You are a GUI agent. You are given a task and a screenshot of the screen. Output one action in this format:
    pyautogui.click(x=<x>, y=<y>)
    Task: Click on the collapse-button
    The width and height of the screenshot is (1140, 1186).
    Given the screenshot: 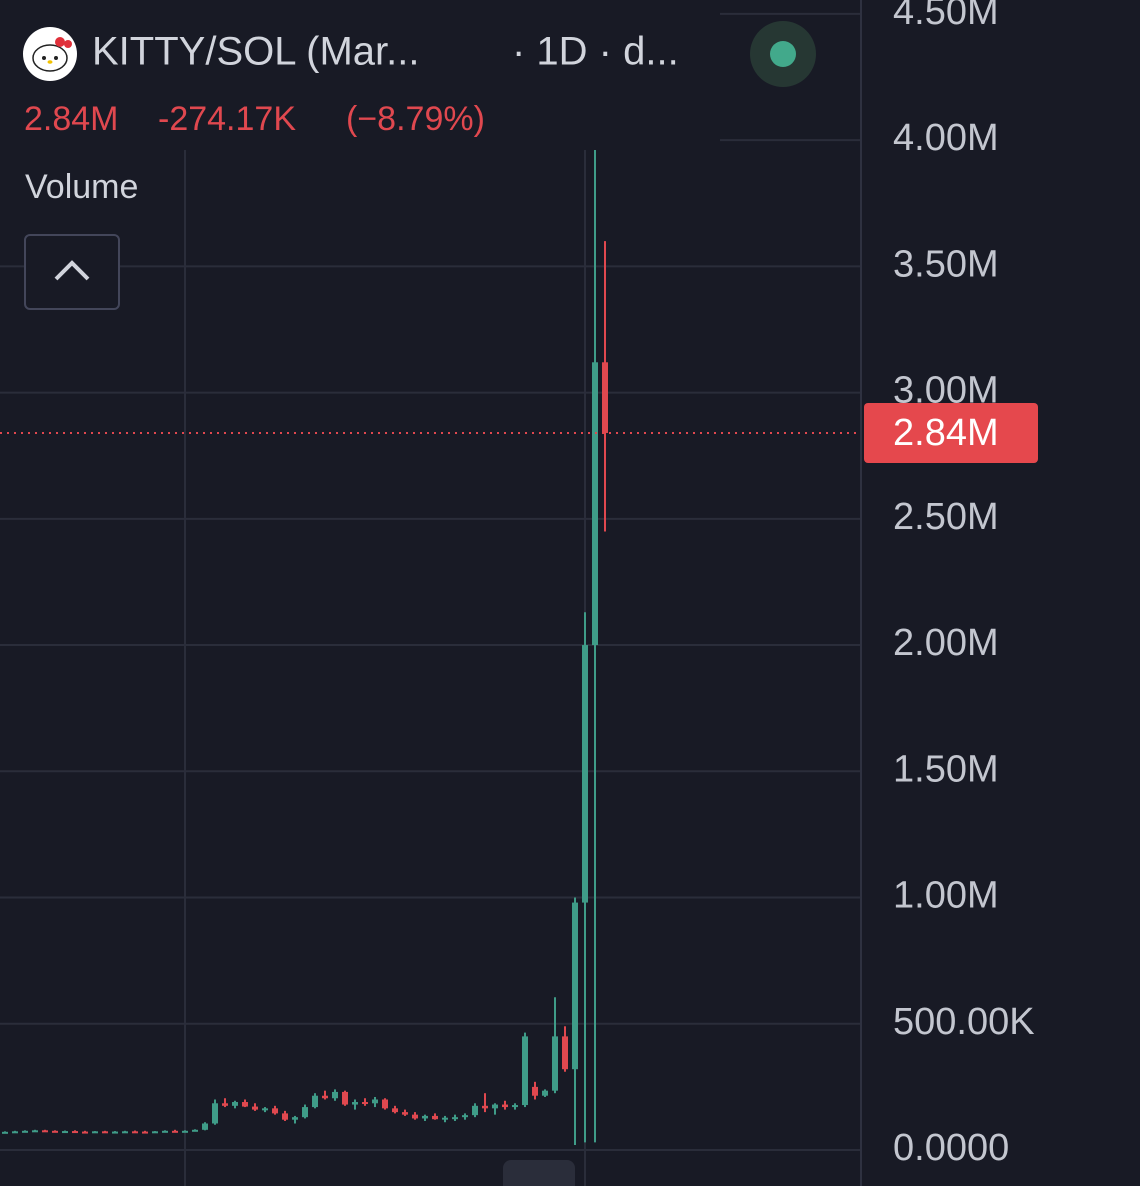 What is the action you would take?
    pyautogui.click(x=72, y=272)
    